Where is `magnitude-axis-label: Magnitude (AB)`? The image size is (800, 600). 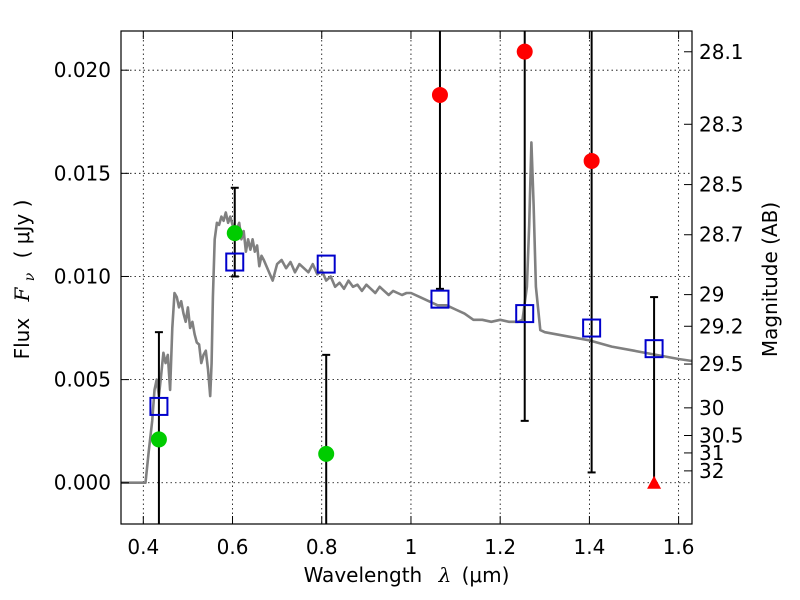
magnitude-axis-label: Magnitude (AB) is located at coordinates (770, 279).